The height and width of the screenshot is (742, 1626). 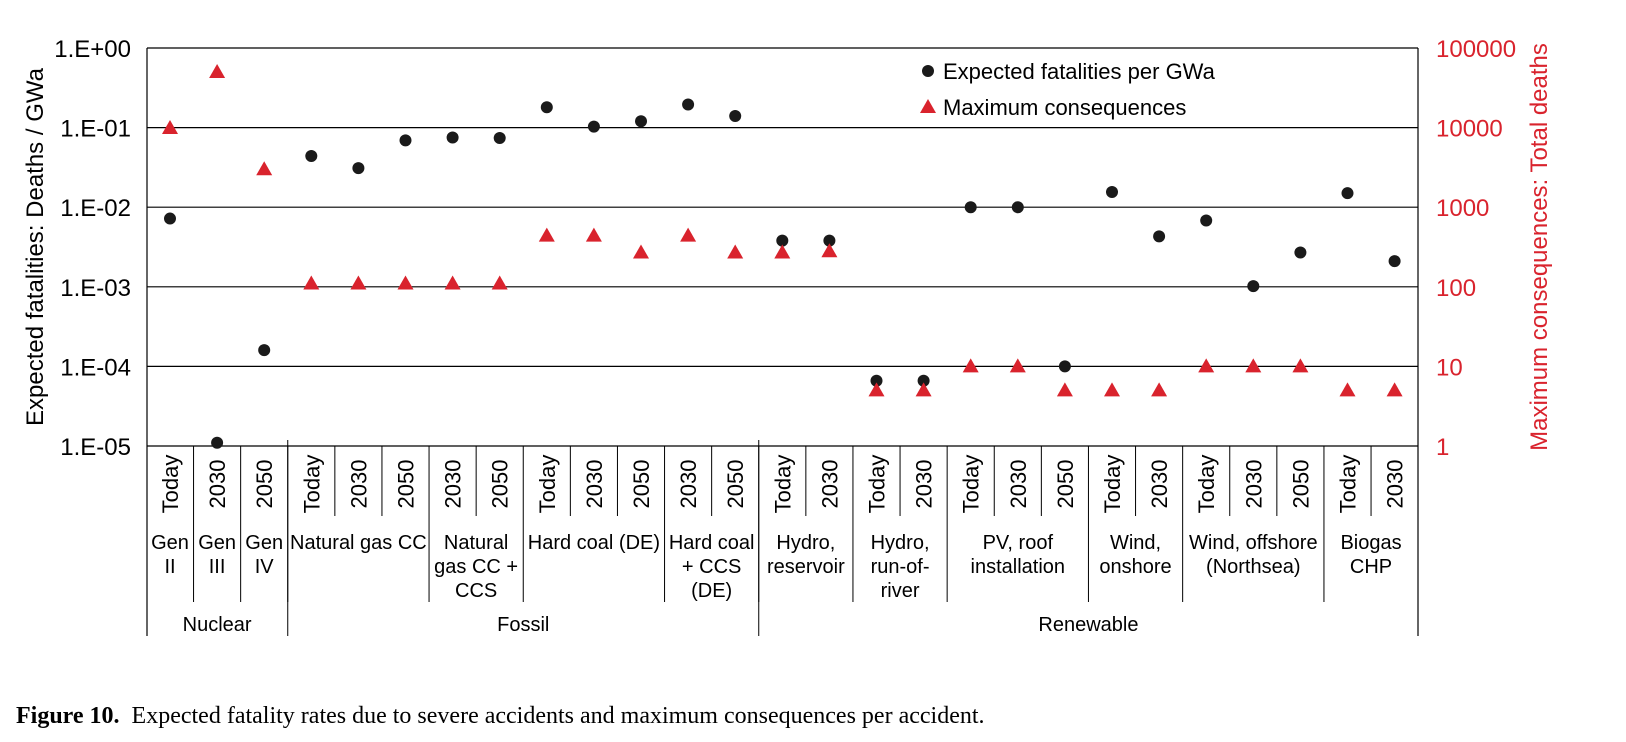 What do you see at coordinates (805, 543) in the screenshot?
I see `technology-group-label: Hydro,` at bounding box center [805, 543].